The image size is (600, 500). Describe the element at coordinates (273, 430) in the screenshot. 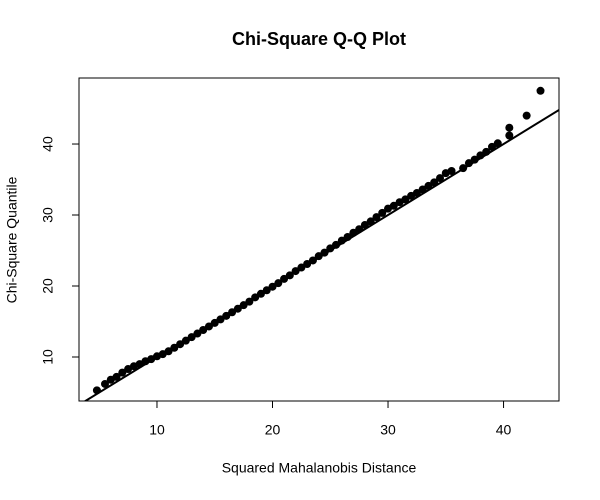

I see `x-tick-label: 20` at that location.